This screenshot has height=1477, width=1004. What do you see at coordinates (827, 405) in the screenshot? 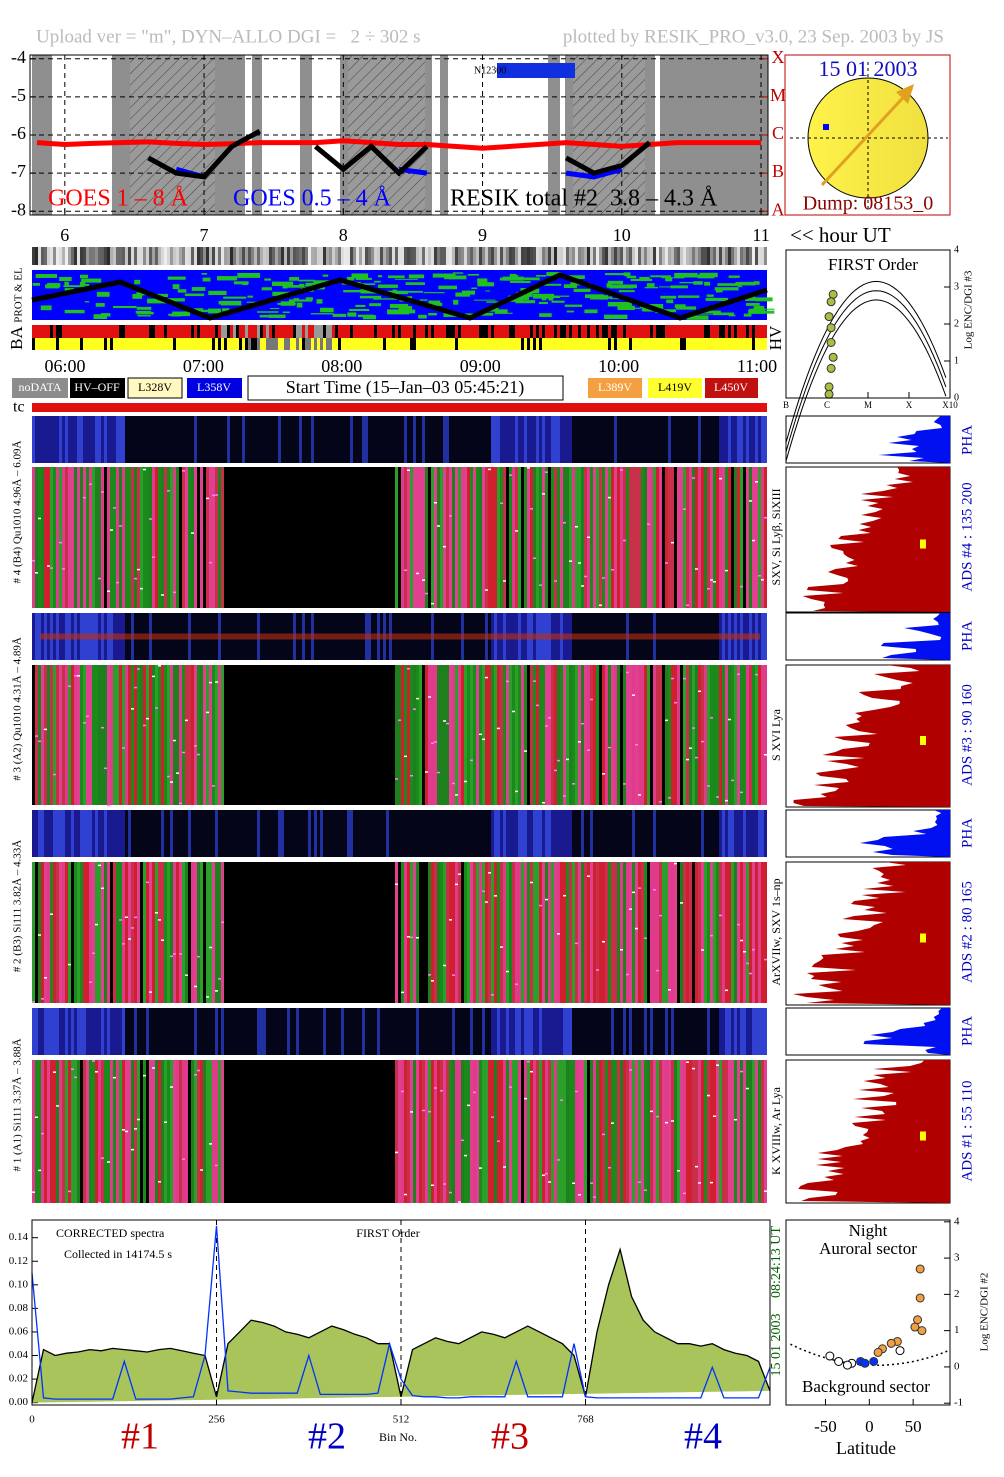
I see `x-tick-label: C` at bounding box center [827, 405].